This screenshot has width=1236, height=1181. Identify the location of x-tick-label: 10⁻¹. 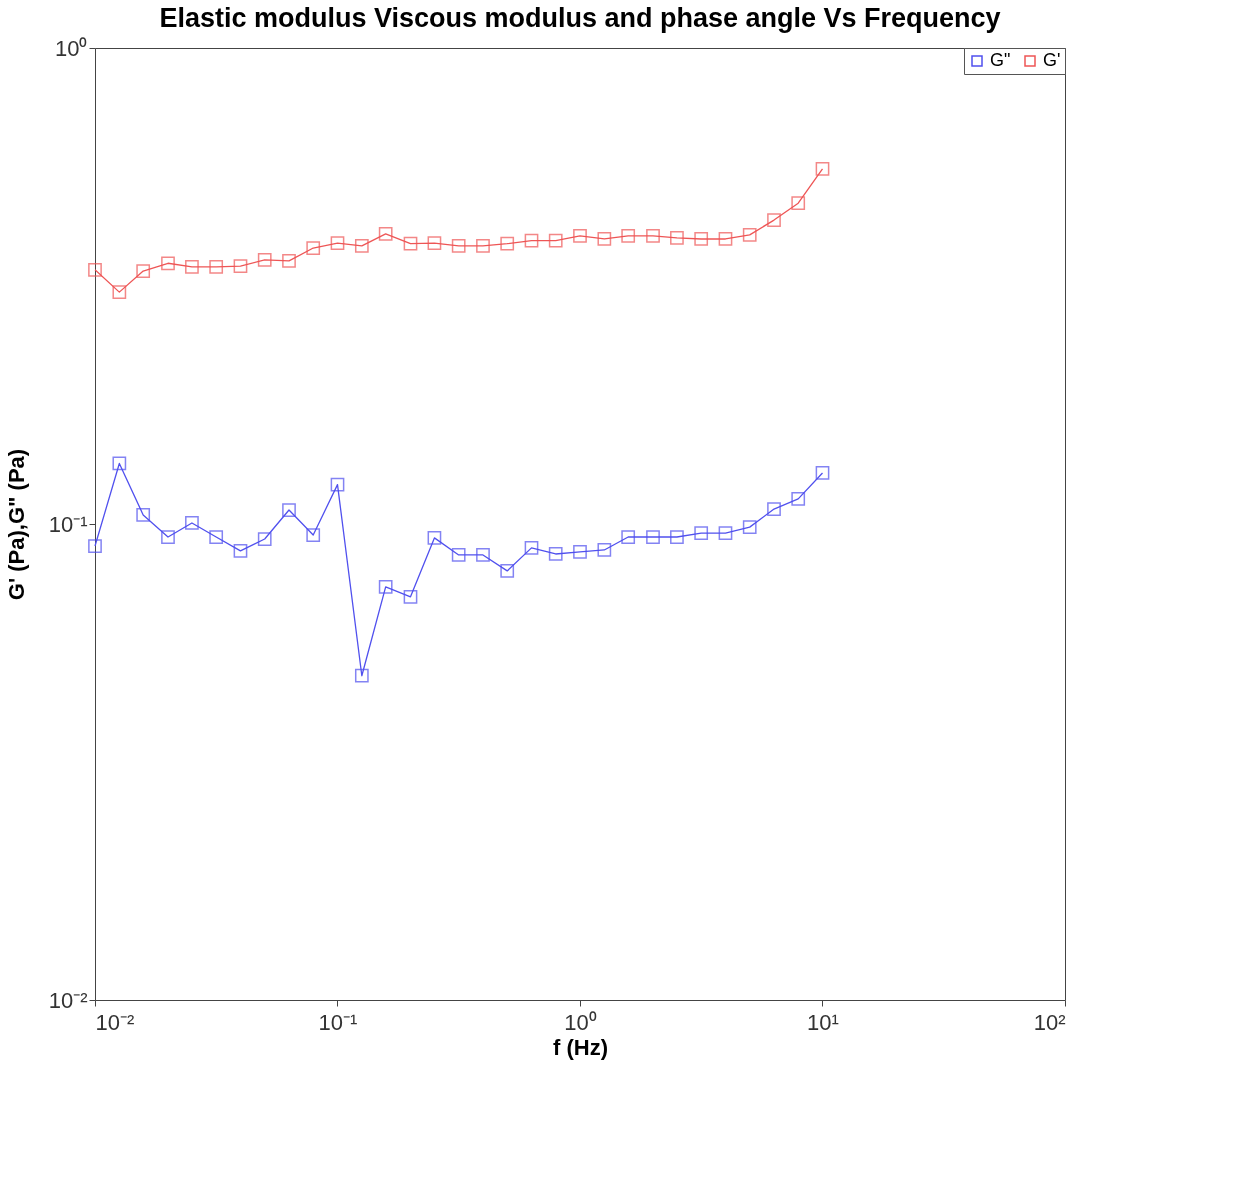
(338, 1022).